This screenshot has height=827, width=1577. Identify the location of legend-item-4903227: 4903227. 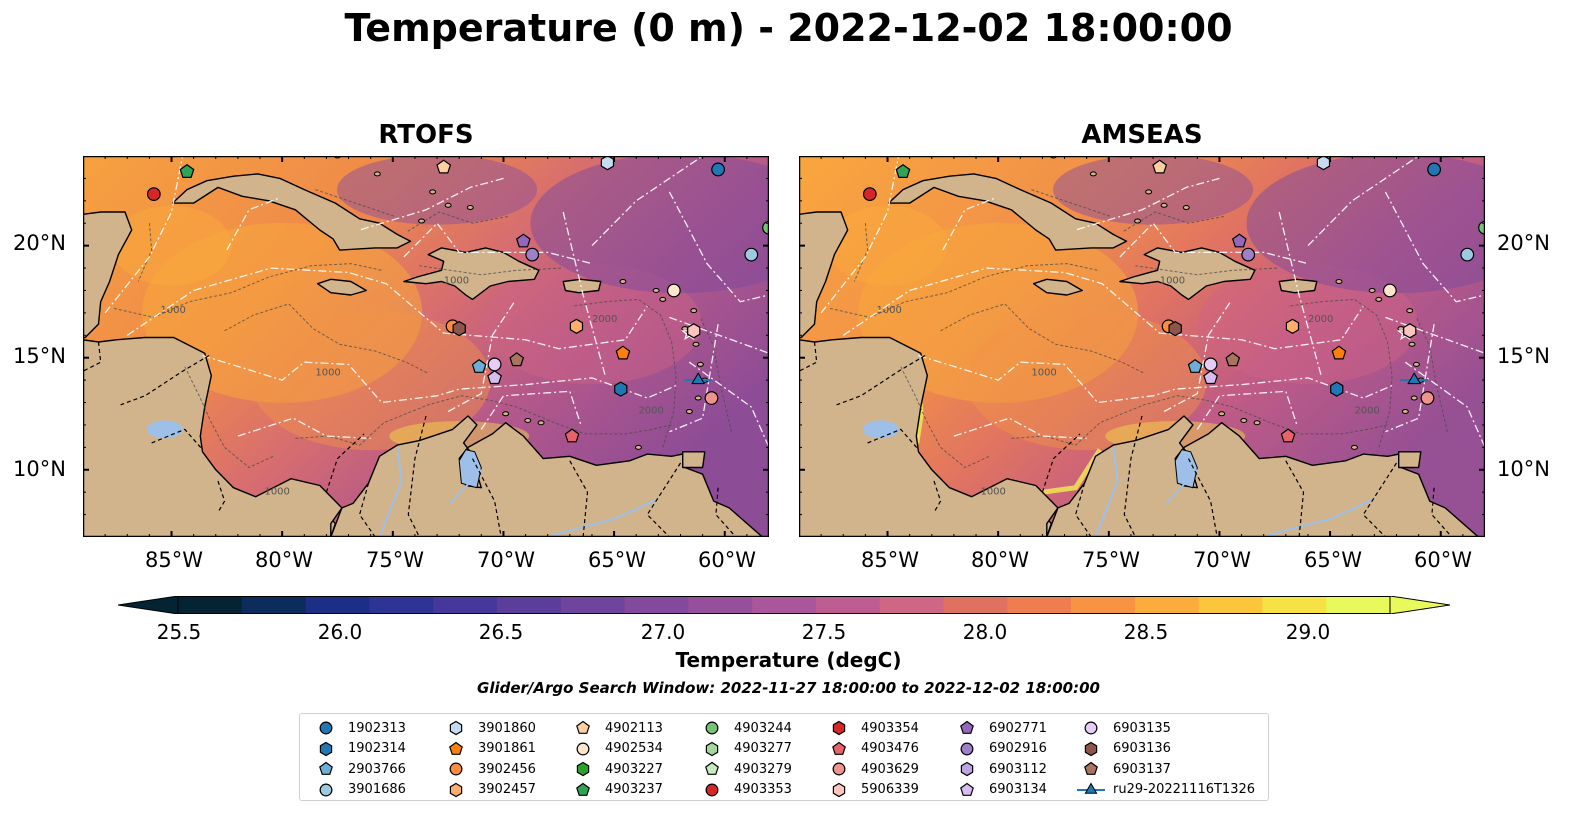
(615, 769).